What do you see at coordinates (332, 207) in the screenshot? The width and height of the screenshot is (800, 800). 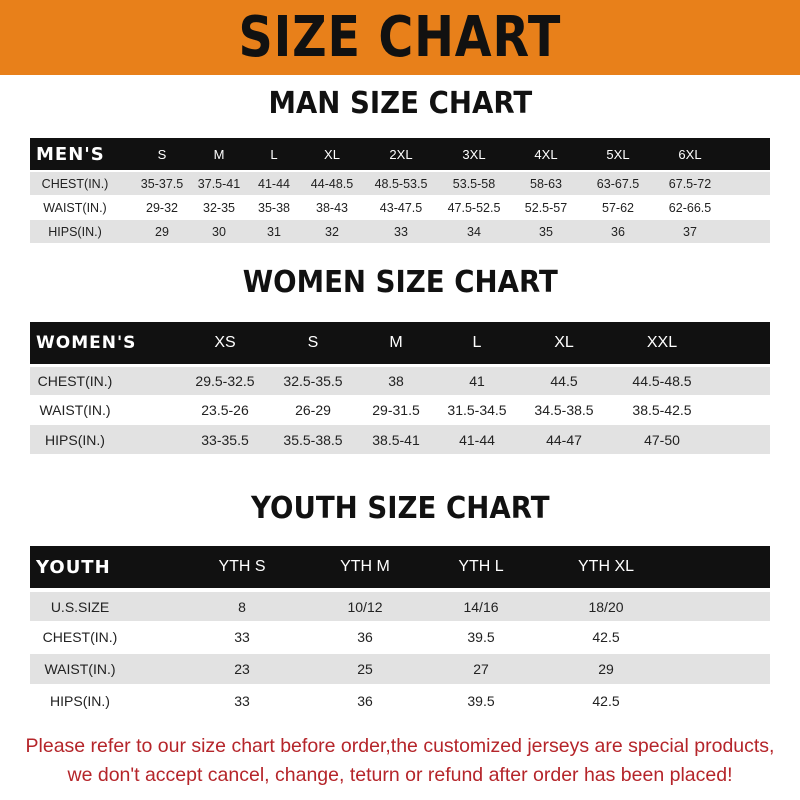 I see `table-cell: 38-43` at bounding box center [332, 207].